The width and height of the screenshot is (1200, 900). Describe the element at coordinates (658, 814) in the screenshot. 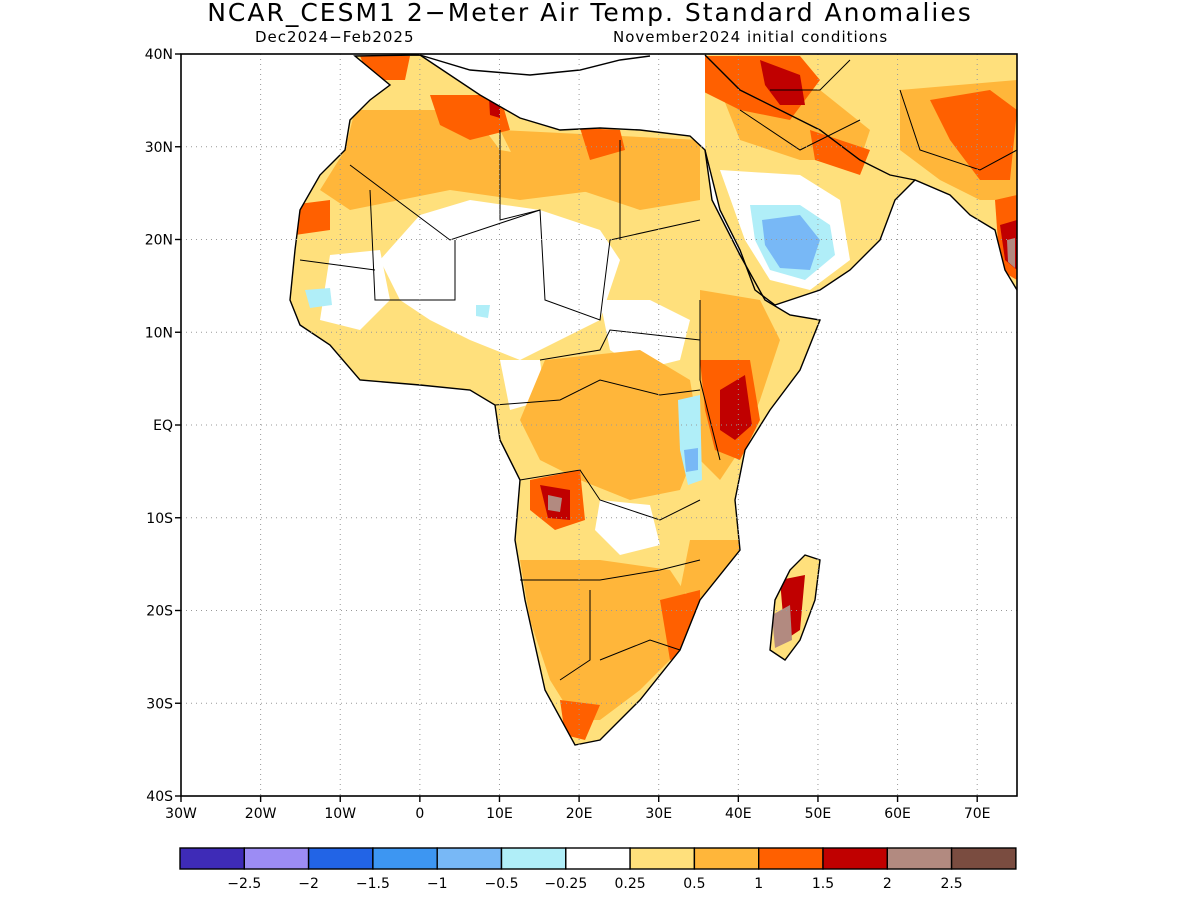

I see `lon-tick-label: 30E` at that location.